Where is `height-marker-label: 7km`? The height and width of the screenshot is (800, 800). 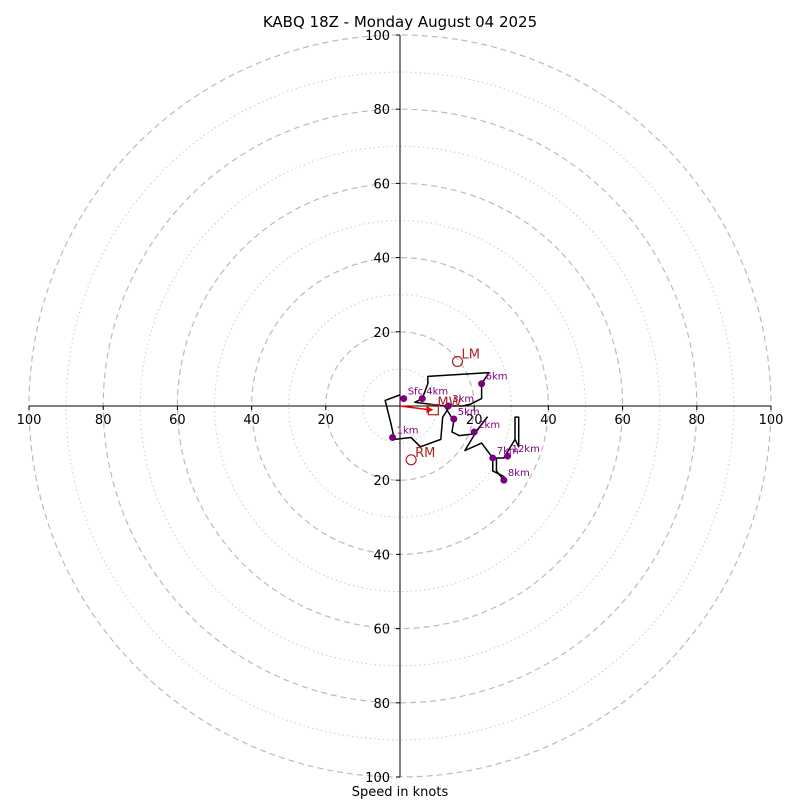
height-marker-label: 7km is located at coordinates (508, 451).